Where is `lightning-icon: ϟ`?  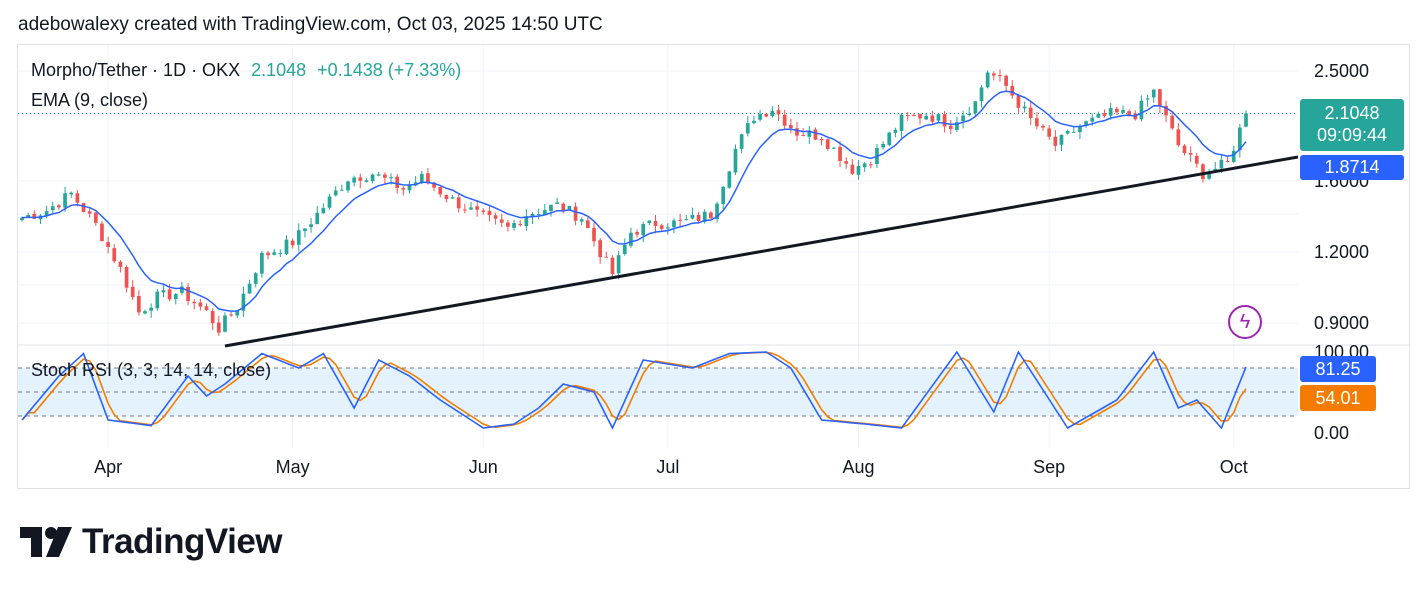 lightning-icon: ϟ is located at coordinates (1245, 322).